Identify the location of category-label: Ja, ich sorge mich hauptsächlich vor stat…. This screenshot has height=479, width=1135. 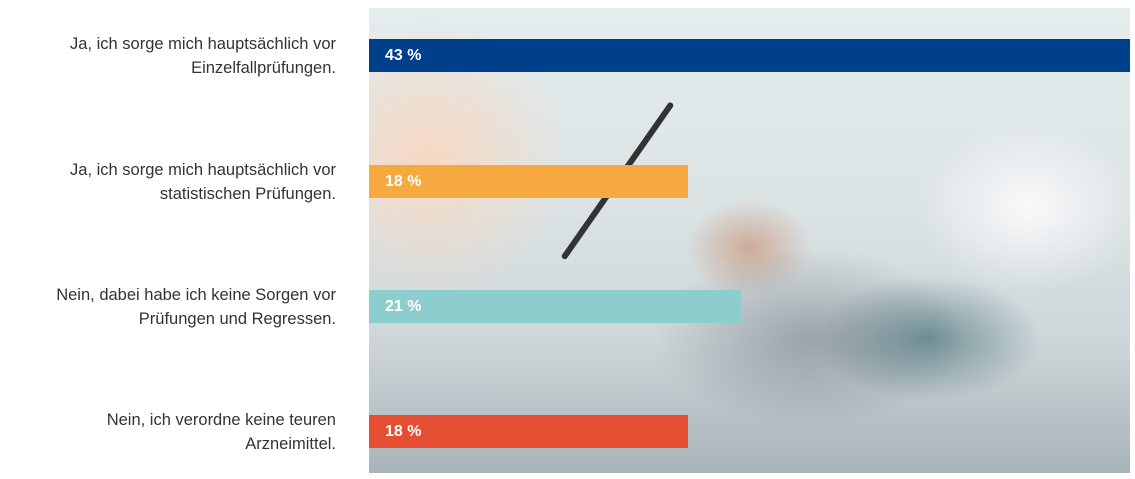
(168, 182).